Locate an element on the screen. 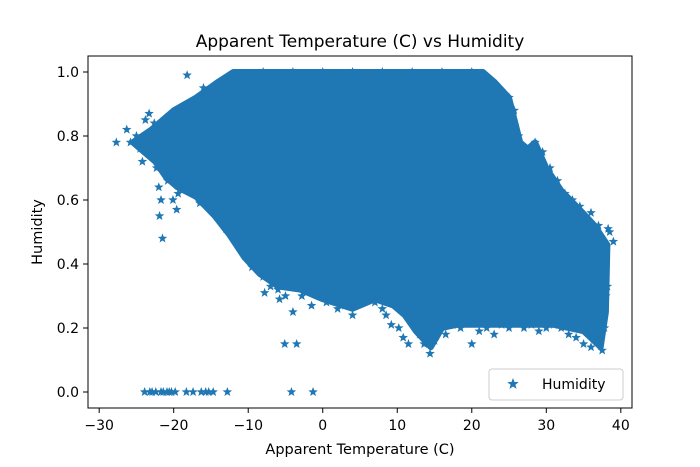 The width and height of the screenshot is (700, 467). x-tick-label: 10 is located at coordinates (397, 426).